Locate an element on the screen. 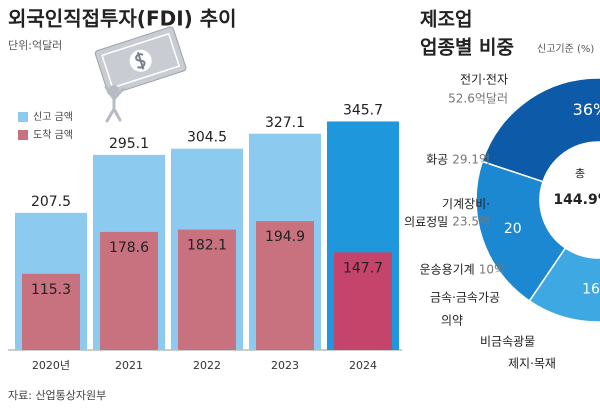 The image size is (600, 410). value-label: 115.3 is located at coordinates (51, 290).